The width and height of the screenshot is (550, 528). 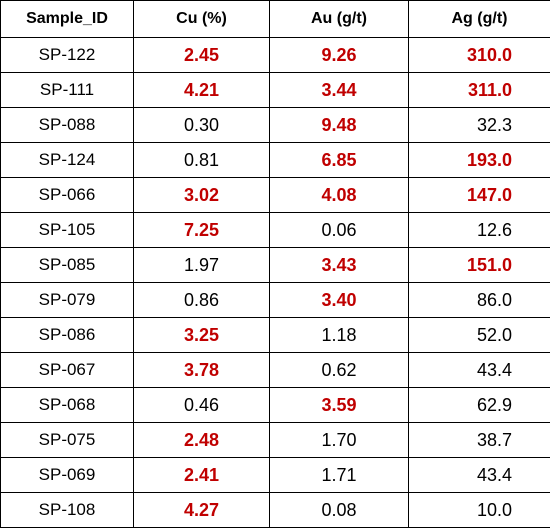 What do you see at coordinates (339, 160) in the screenshot?
I see `au-cell: 6.85` at bounding box center [339, 160].